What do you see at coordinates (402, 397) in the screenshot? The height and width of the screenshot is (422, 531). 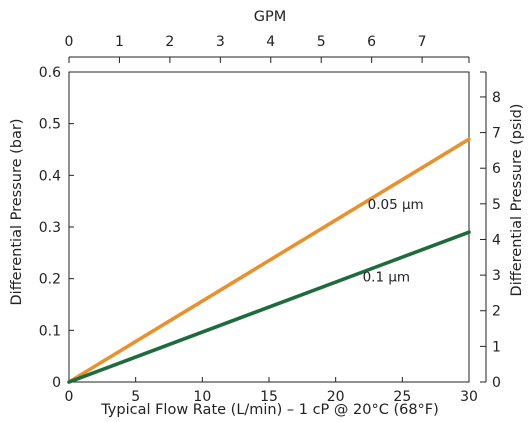 I see `x-tick-label: 25` at bounding box center [402, 397].